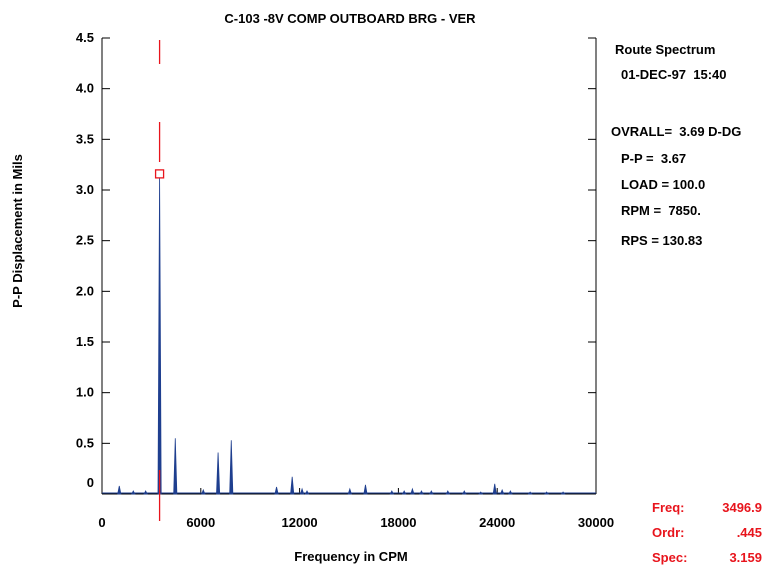 The height and width of the screenshot is (569, 770). I want to click on x-tick-label: 6000, so click(200, 522).